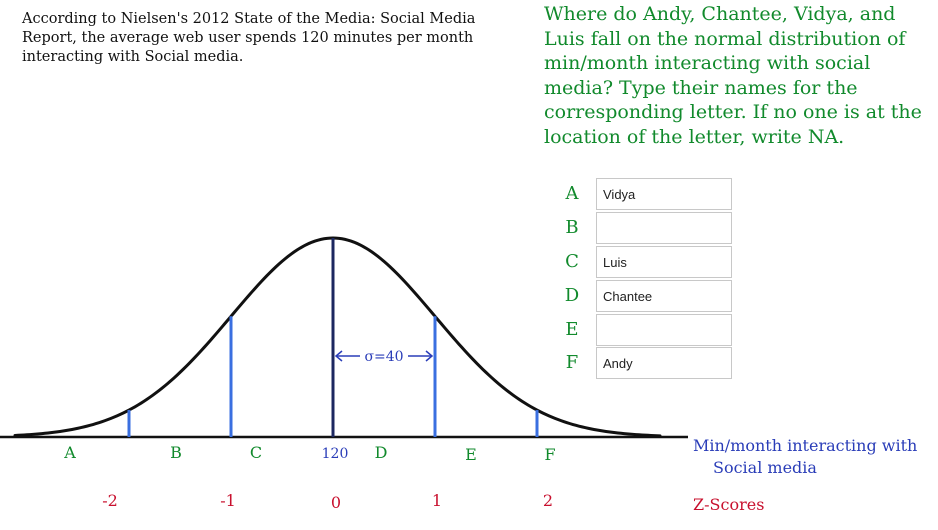 This screenshot has height=530, width=938. I want to click on answer-letter-e: E, so click(572, 329).